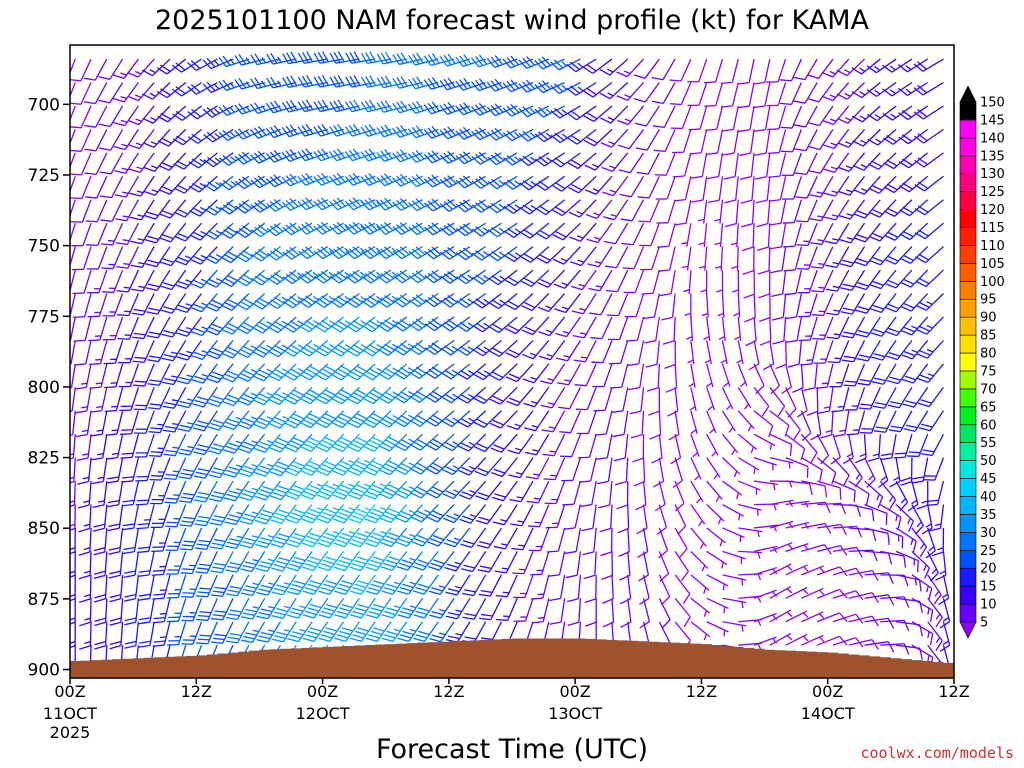  What do you see at coordinates (322, 691) in the screenshot?
I see `x-tick-label: 00Z` at bounding box center [322, 691].